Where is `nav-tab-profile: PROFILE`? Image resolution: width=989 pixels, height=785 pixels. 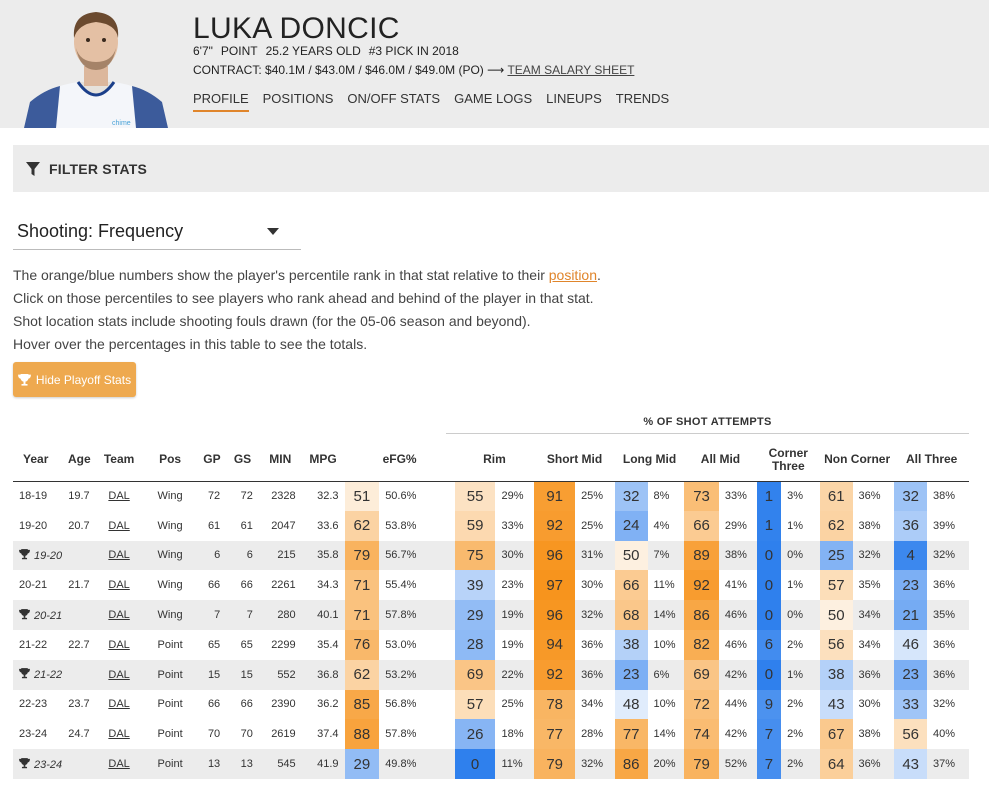
nav-tab-profile: PROFILE is located at coordinates (221, 101).